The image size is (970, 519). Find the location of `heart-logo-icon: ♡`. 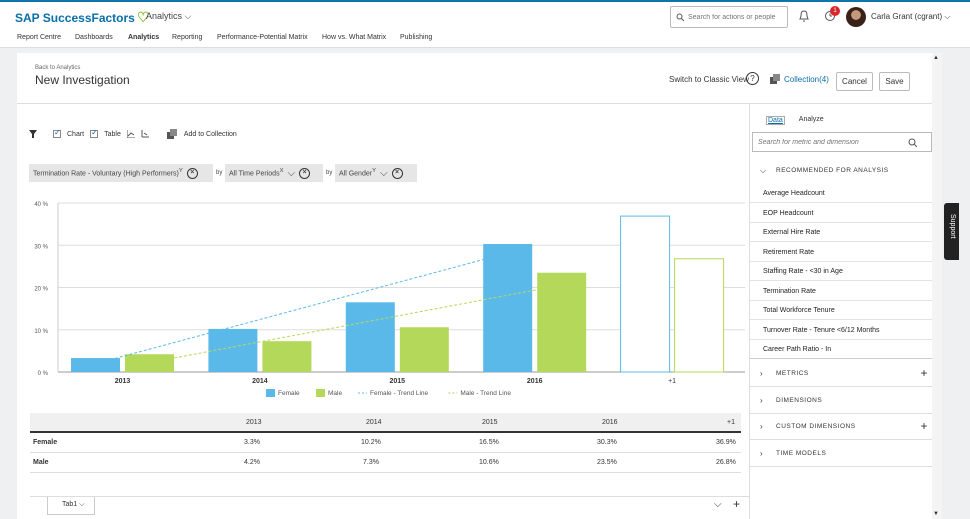

heart-logo-icon: ♡ is located at coordinates (143, 17).